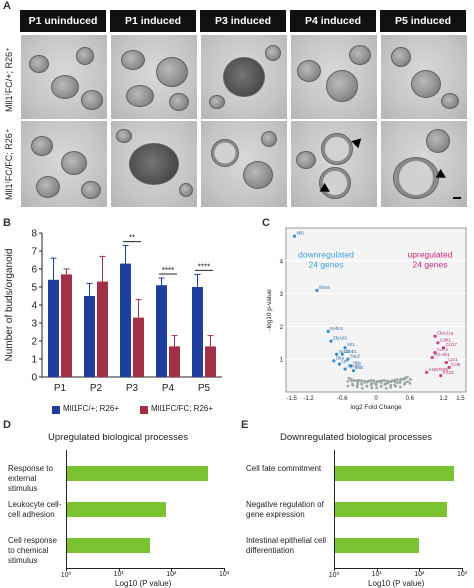 This screenshot has height=588, width=474. What do you see at coordinates (443, 399) in the screenshot?
I see `x-tick-label: 1.2` at bounding box center [443, 399].